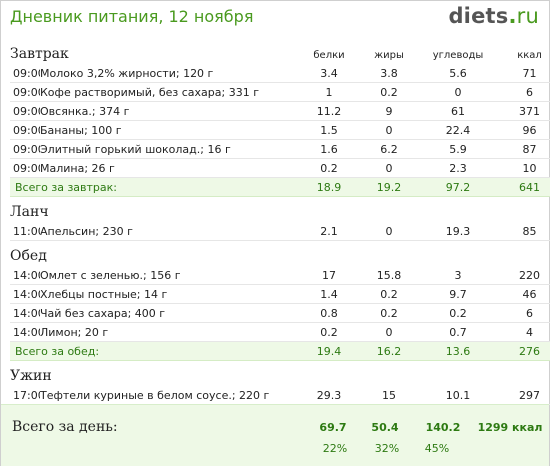  I want to click on food-kcal: 71, so click(523, 73).